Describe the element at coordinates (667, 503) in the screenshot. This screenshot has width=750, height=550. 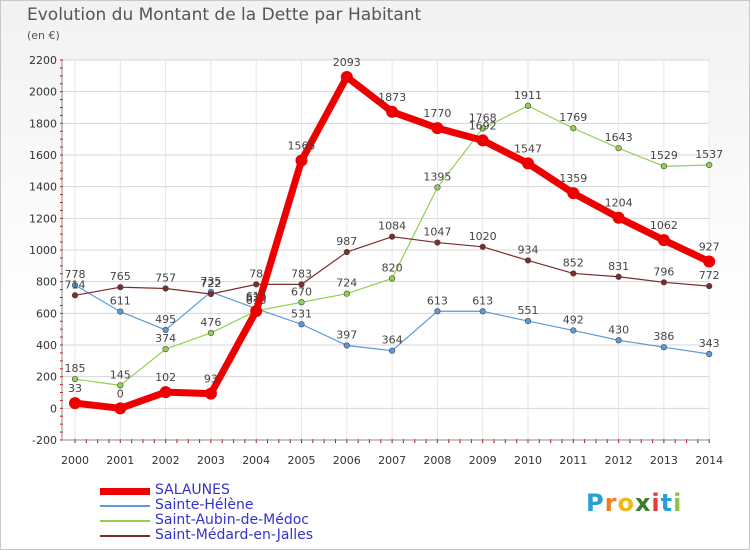
I see `logo-letter: t` at that location.